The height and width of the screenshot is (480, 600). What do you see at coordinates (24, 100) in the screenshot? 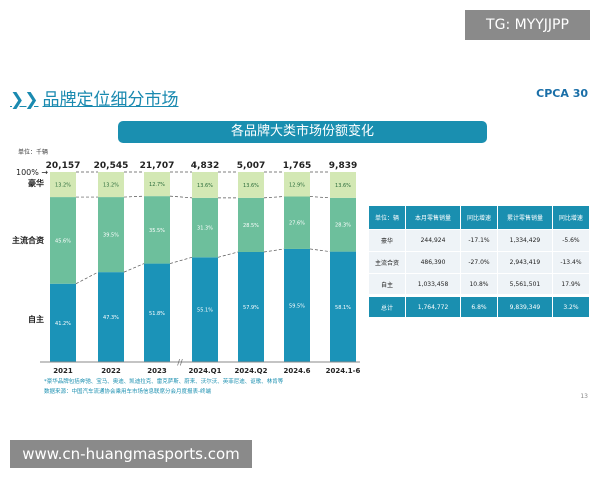
I see `double-chevron-icon: ❯❯` at bounding box center [24, 100].